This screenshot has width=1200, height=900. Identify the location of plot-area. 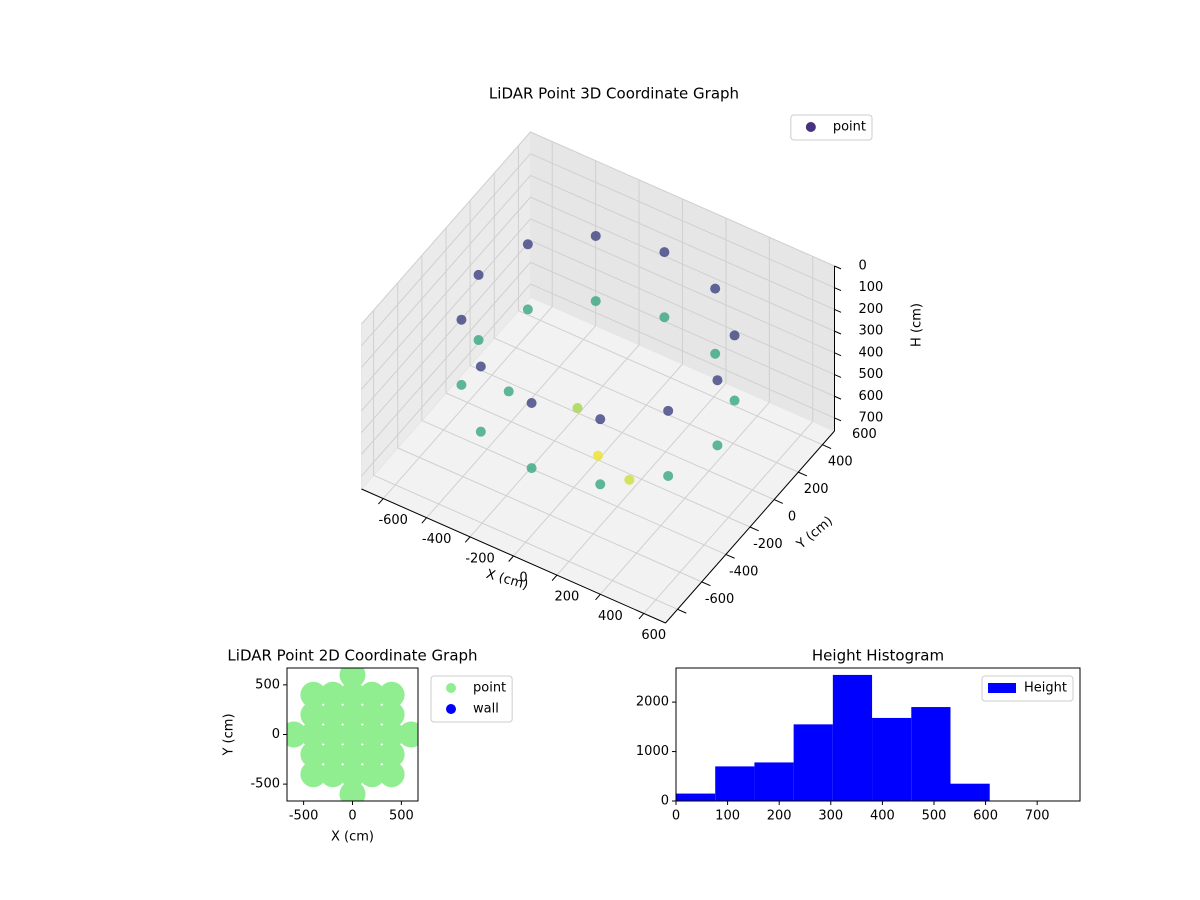
(352, 734).